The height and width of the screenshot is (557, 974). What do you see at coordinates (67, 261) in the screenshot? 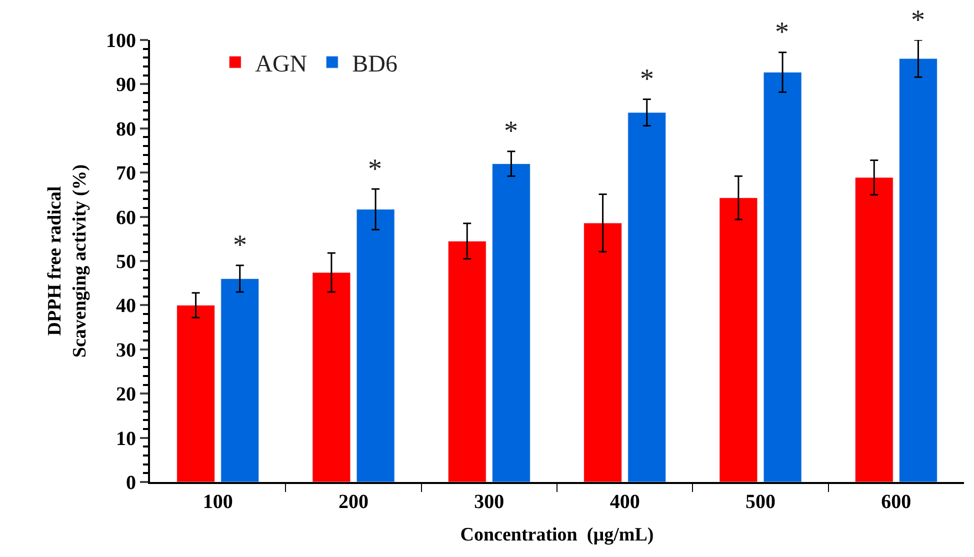
I see `y-axis-title: DPPH free radical Scavenging activity (%)` at bounding box center [67, 261].